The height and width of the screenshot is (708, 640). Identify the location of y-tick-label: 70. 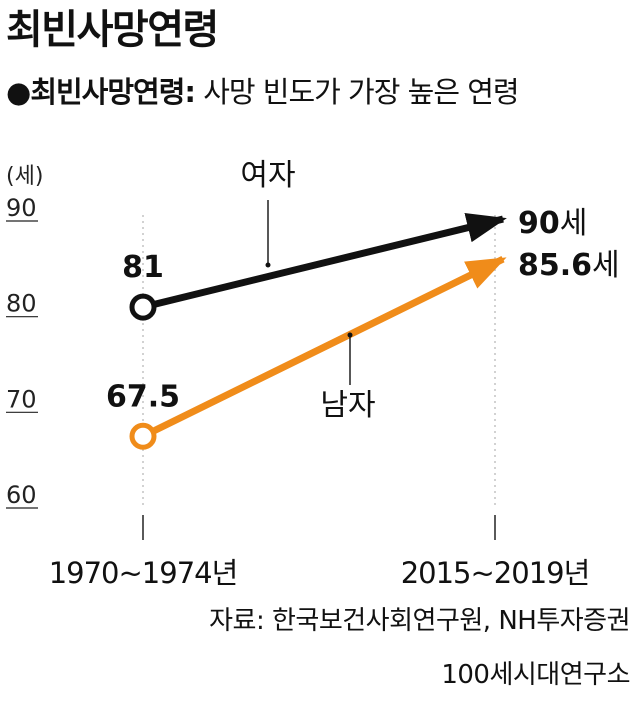
(21, 399).